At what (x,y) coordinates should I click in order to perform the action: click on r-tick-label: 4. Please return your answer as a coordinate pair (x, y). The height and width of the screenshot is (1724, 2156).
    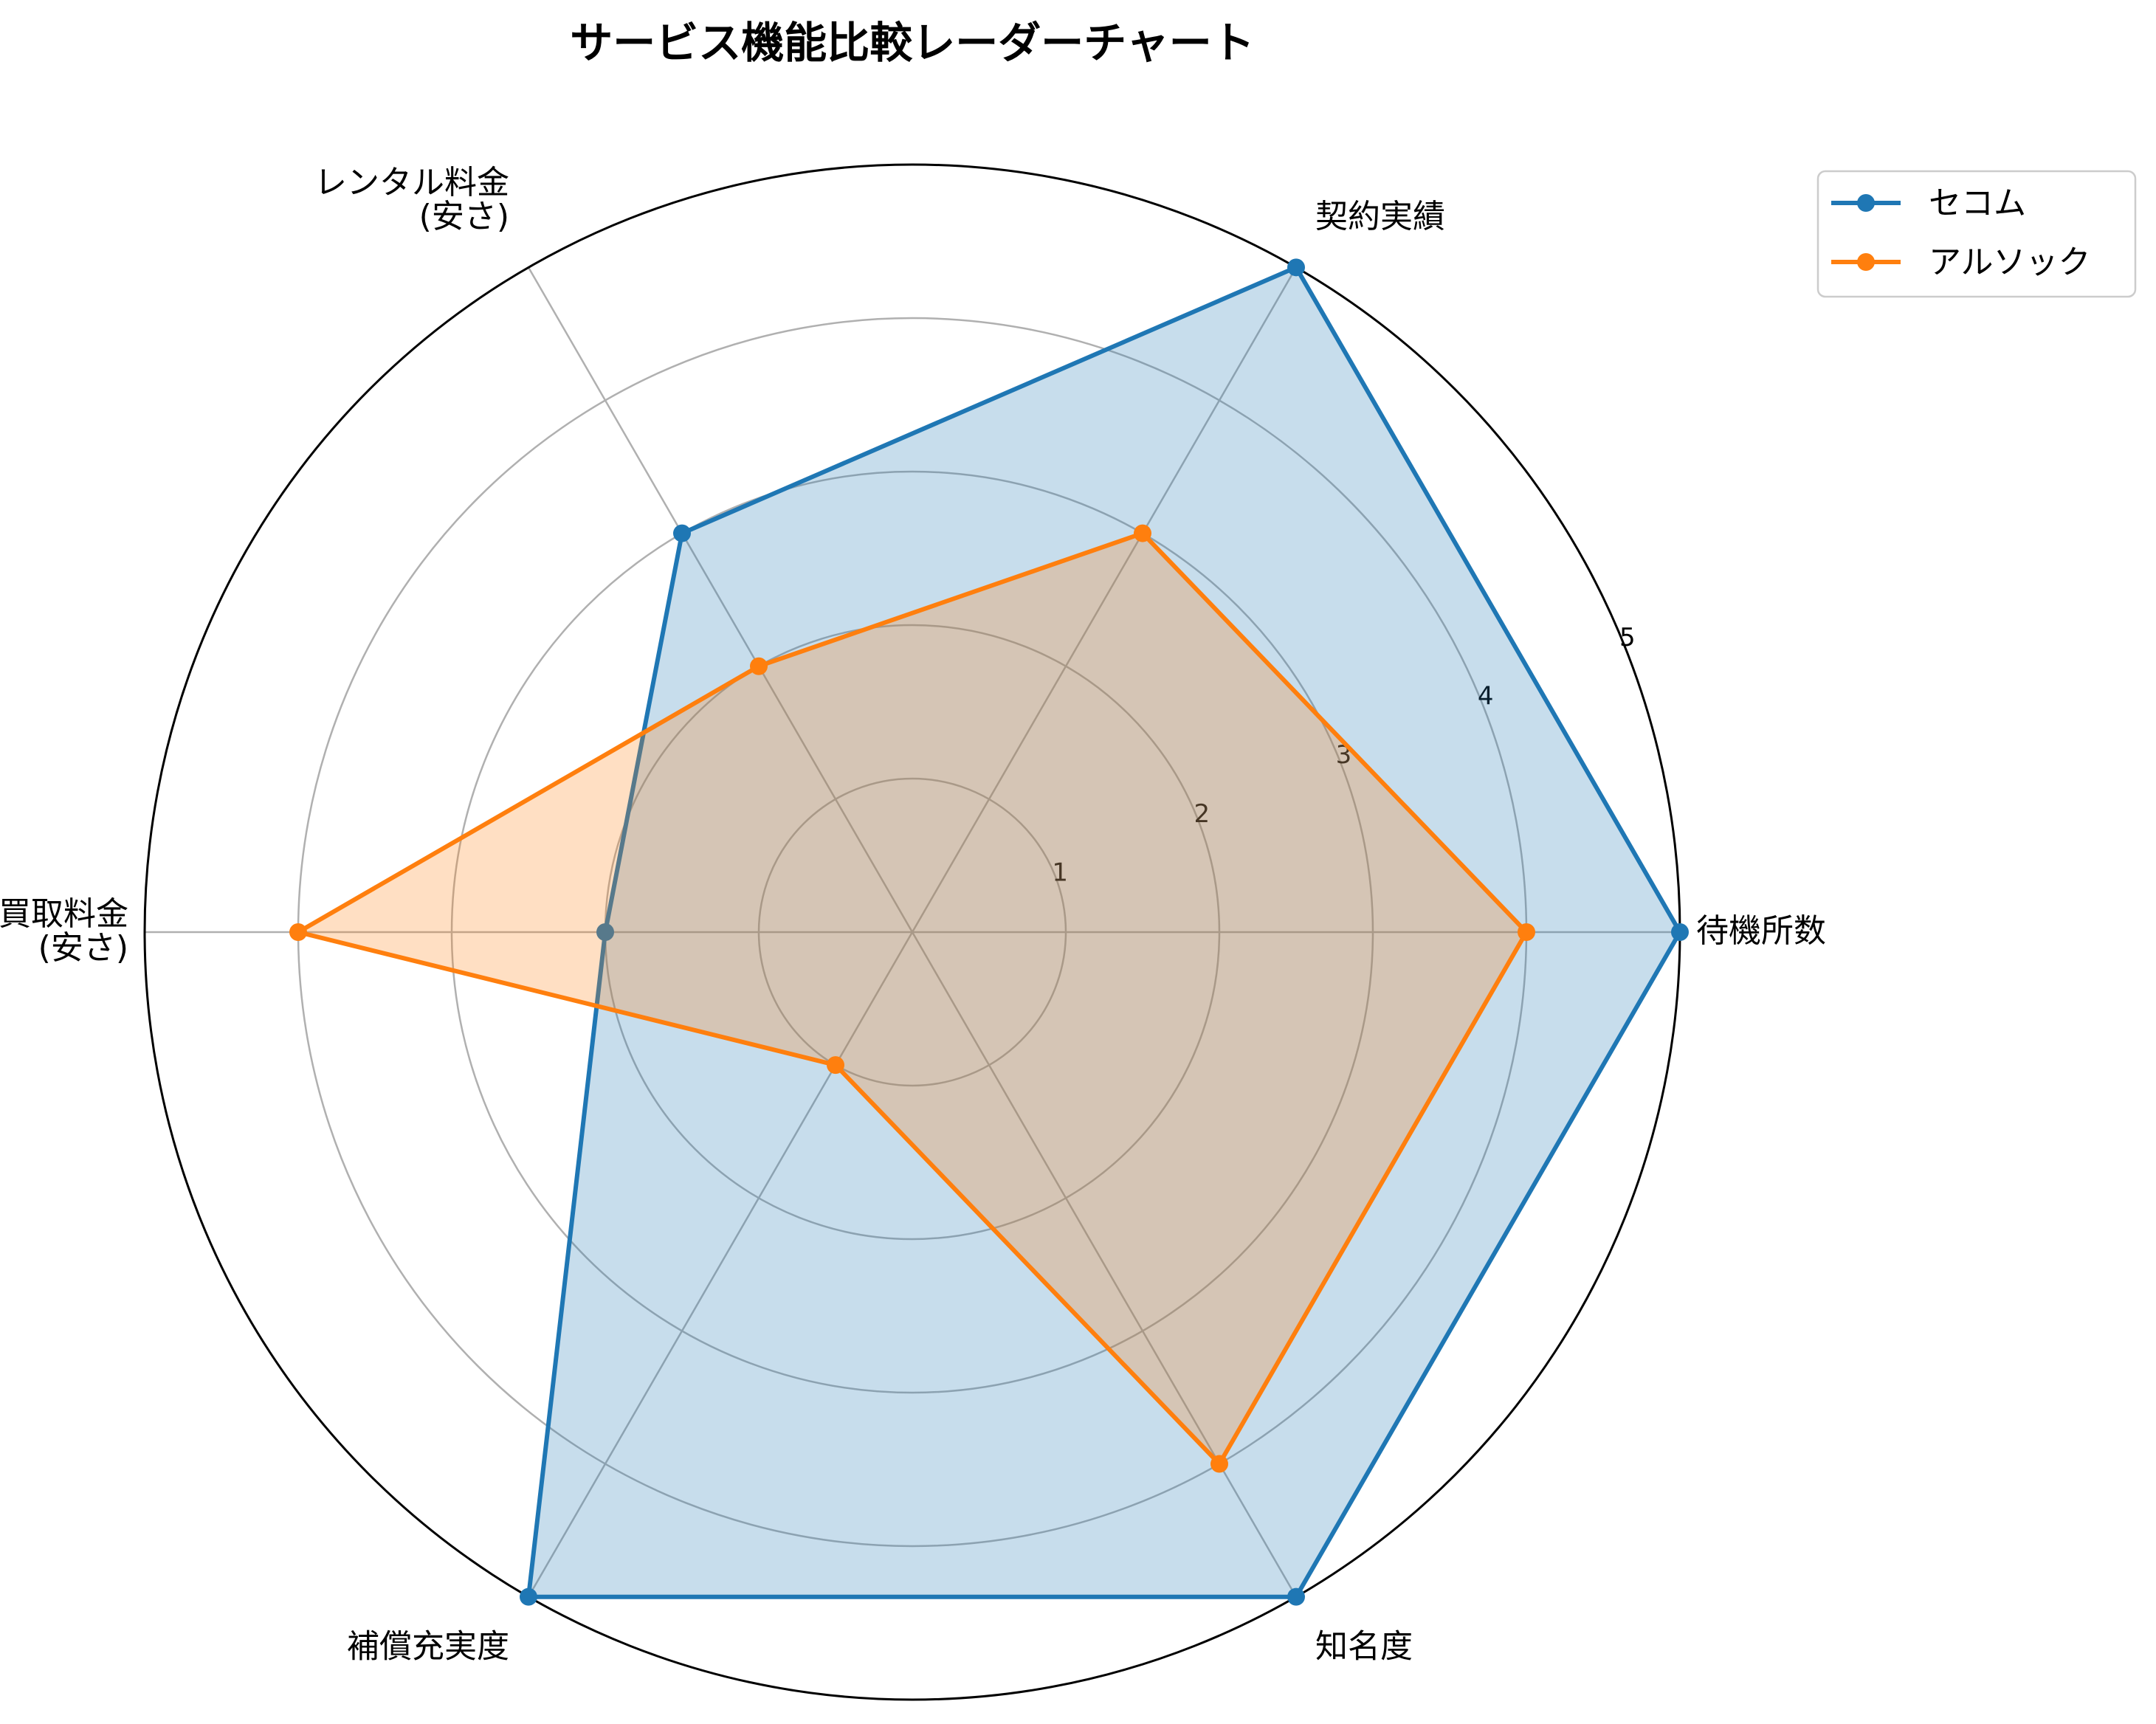
    Looking at the image, I should click on (1486, 696).